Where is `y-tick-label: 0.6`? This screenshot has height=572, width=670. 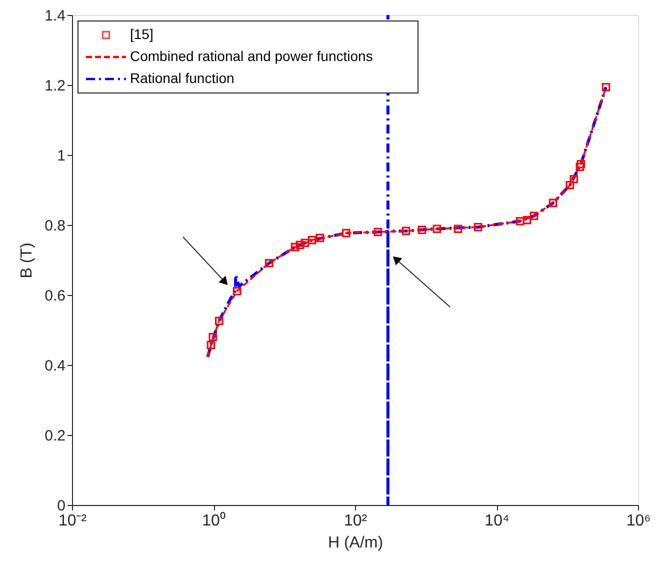 y-tick-label: 0.6 is located at coordinates (55, 296).